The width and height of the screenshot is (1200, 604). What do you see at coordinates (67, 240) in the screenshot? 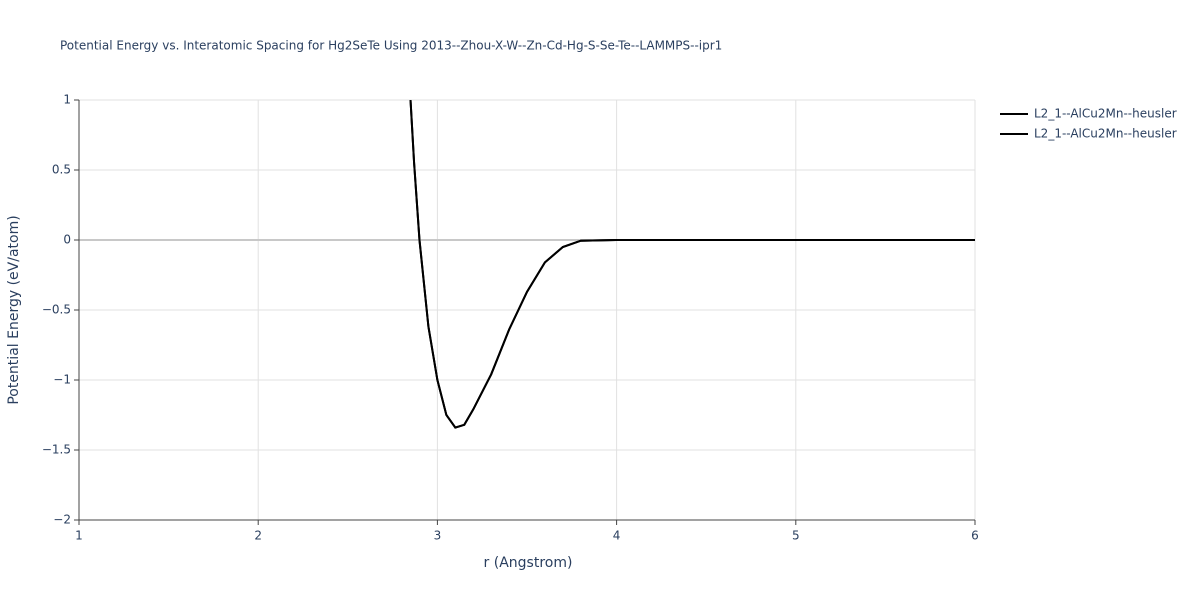
I see `y-tick-label: 0` at bounding box center [67, 240].